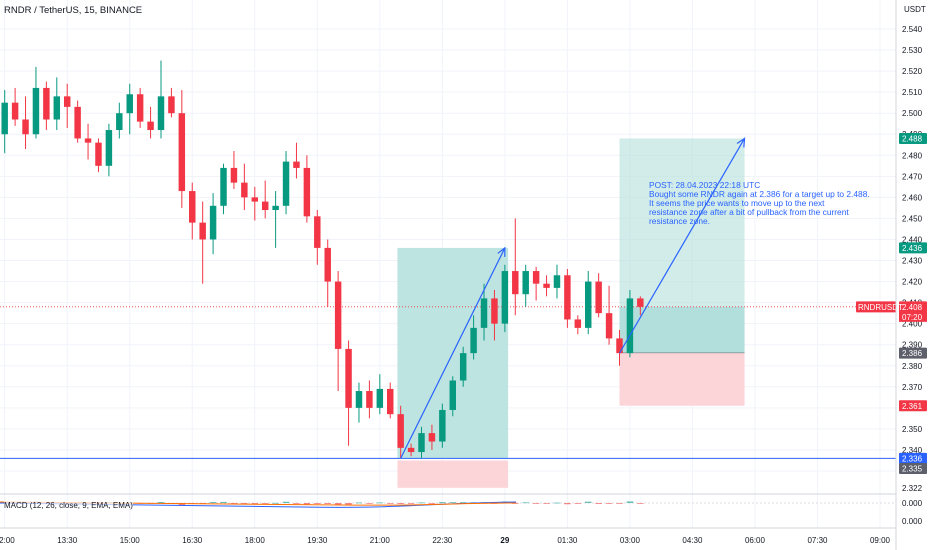 The width and height of the screenshot is (932, 550). Describe the element at coordinates (912, 261) in the screenshot. I see `price-tick-label: 2.430` at that location.